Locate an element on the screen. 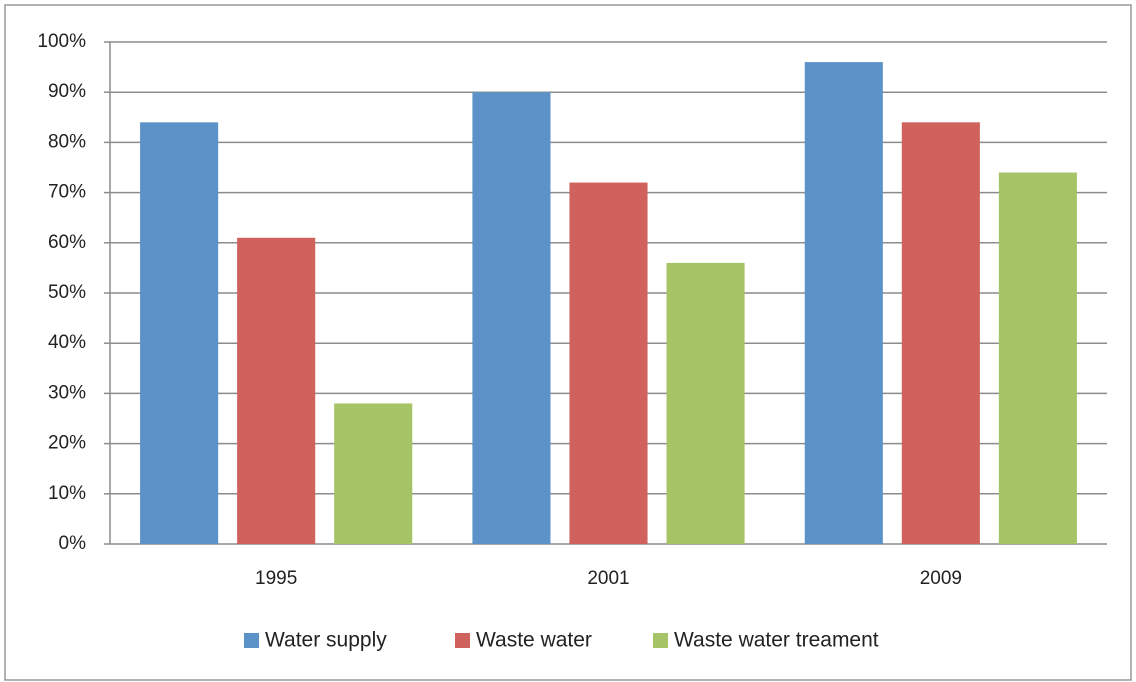  y-tick-label: 0% is located at coordinates (73, 543).